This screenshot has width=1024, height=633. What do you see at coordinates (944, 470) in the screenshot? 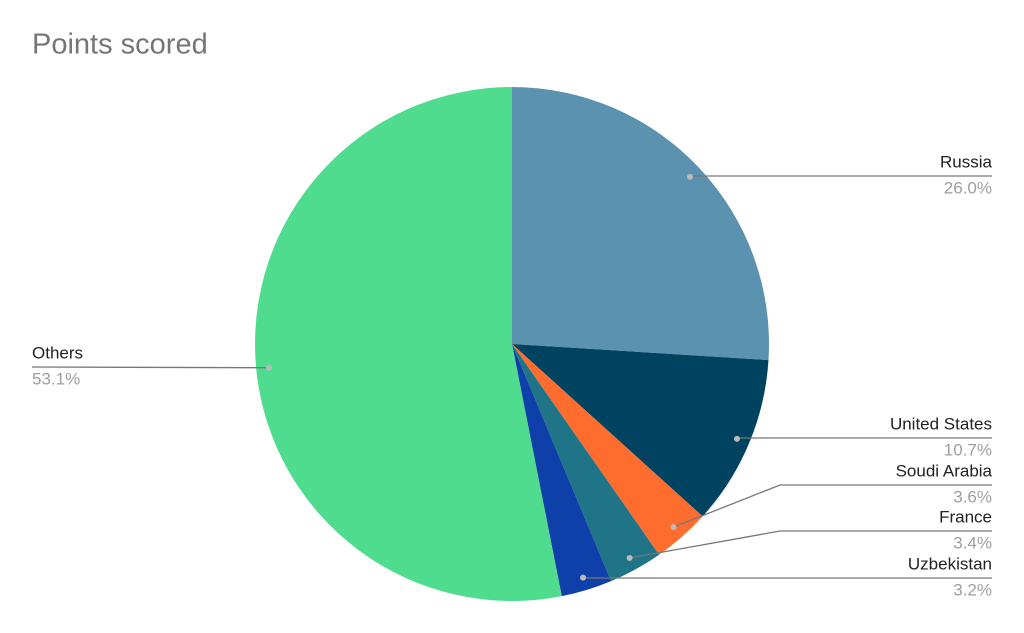
I see `slice-label: Soudi Arabia` at bounding box center [944, 470].